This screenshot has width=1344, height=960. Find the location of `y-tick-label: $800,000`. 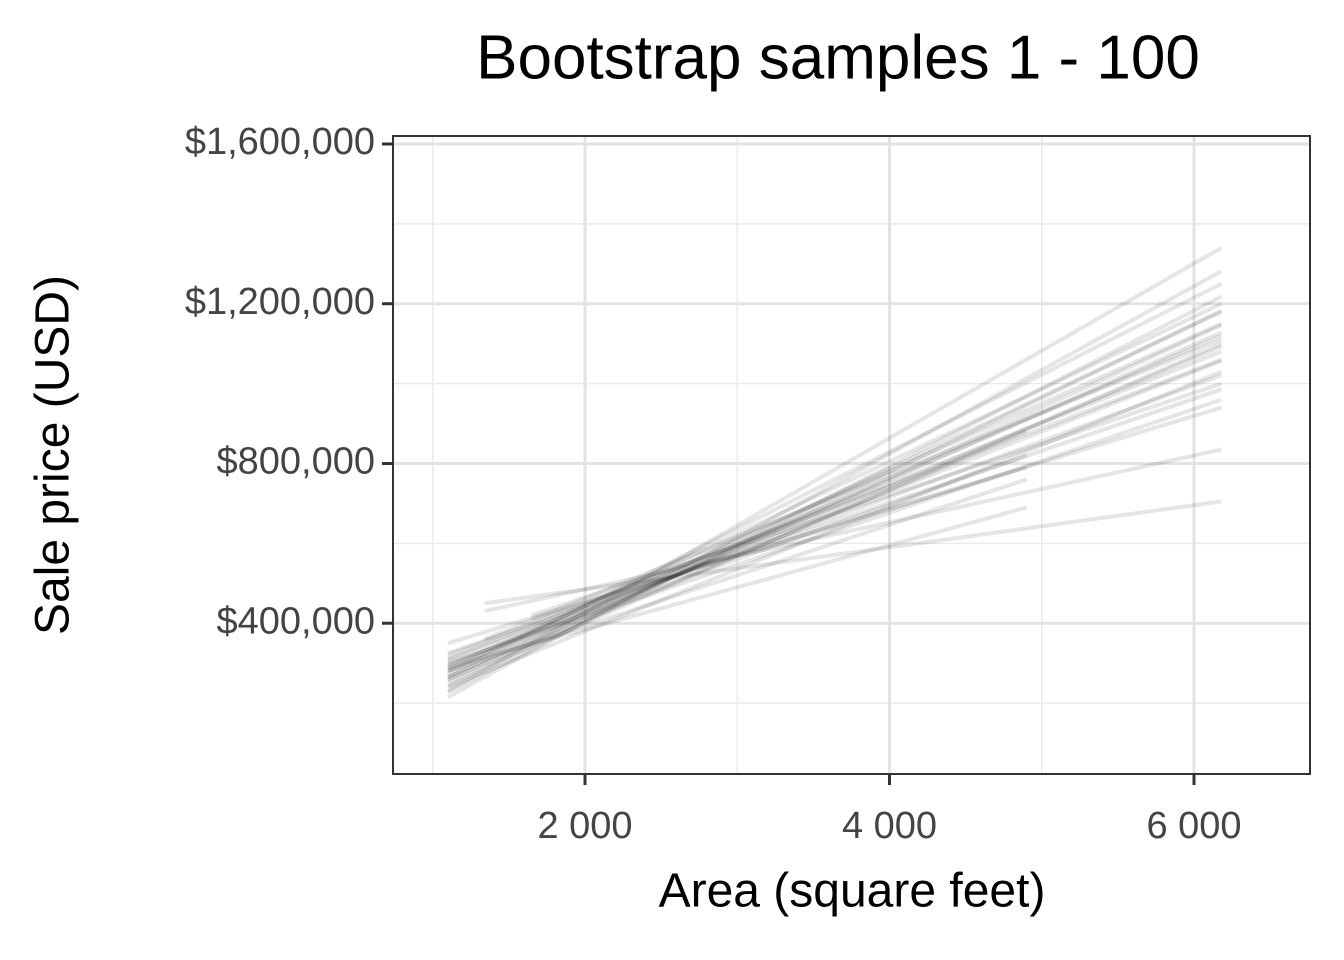

y-tick-label: $800,000 is located at coordinates (296, 462).